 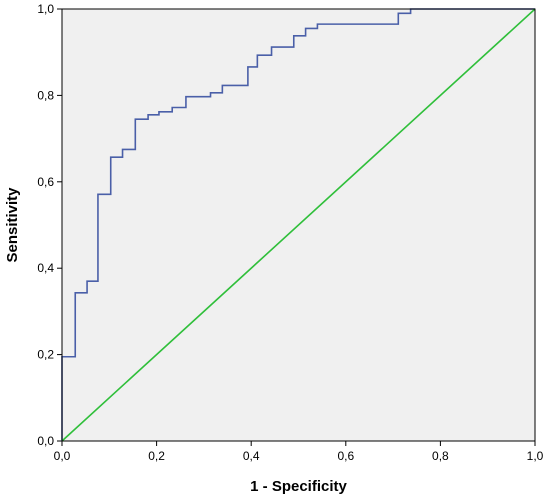 I want to click on y-axis: 0,0 0,2 0,4 0,6 0,8 1,0, so click(x=49, y=225).